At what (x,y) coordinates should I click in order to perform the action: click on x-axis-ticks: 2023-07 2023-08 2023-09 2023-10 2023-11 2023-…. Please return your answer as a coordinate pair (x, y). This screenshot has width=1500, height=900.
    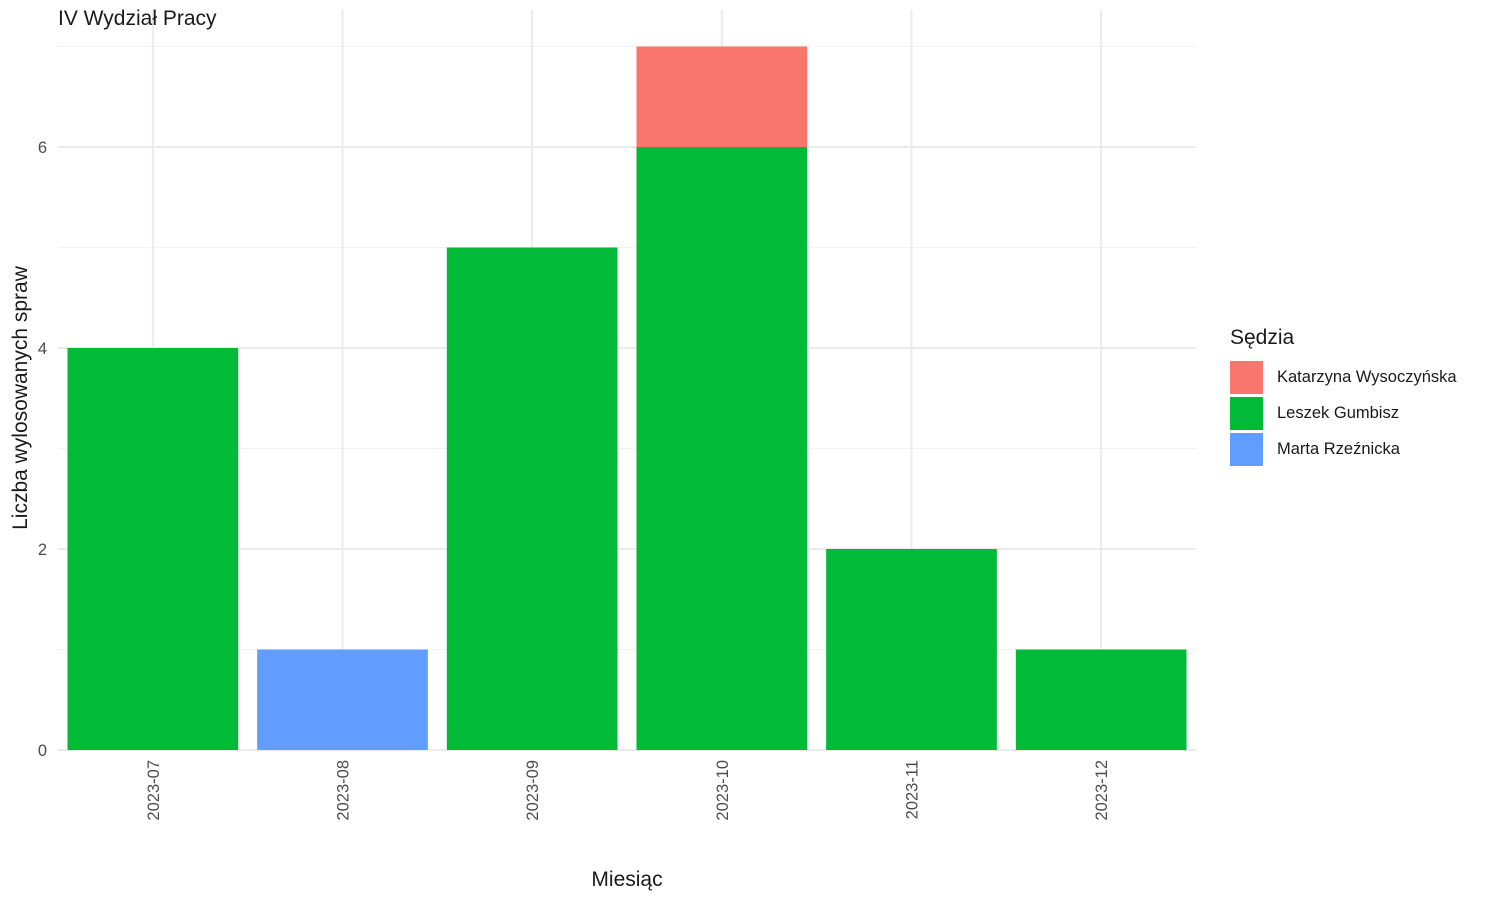
    Looking at the image, I should click on (628, 790).